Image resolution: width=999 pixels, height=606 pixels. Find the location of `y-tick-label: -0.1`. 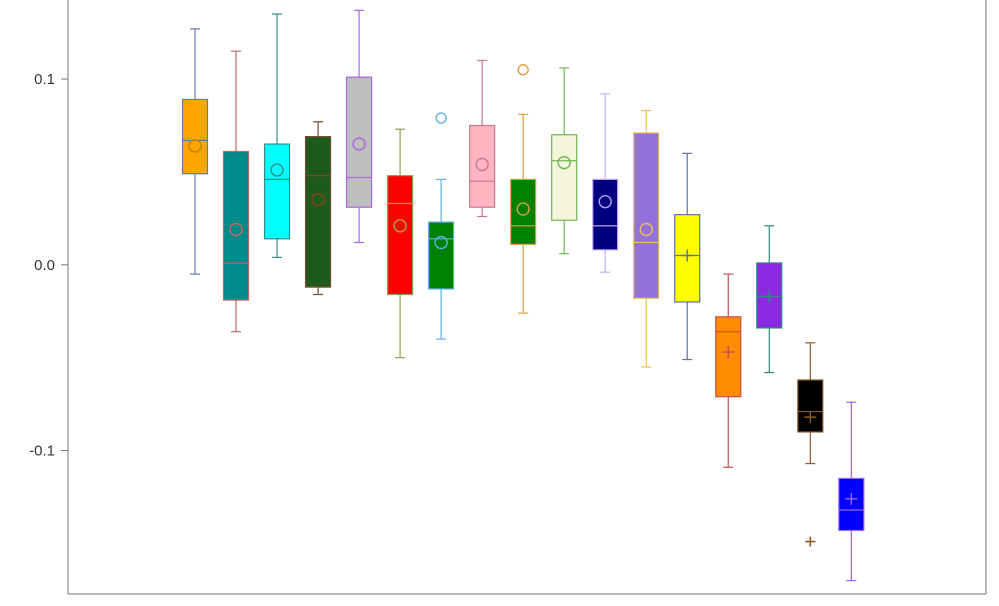

y-tick-label: -0.1 is located at coordinates (42, 451).